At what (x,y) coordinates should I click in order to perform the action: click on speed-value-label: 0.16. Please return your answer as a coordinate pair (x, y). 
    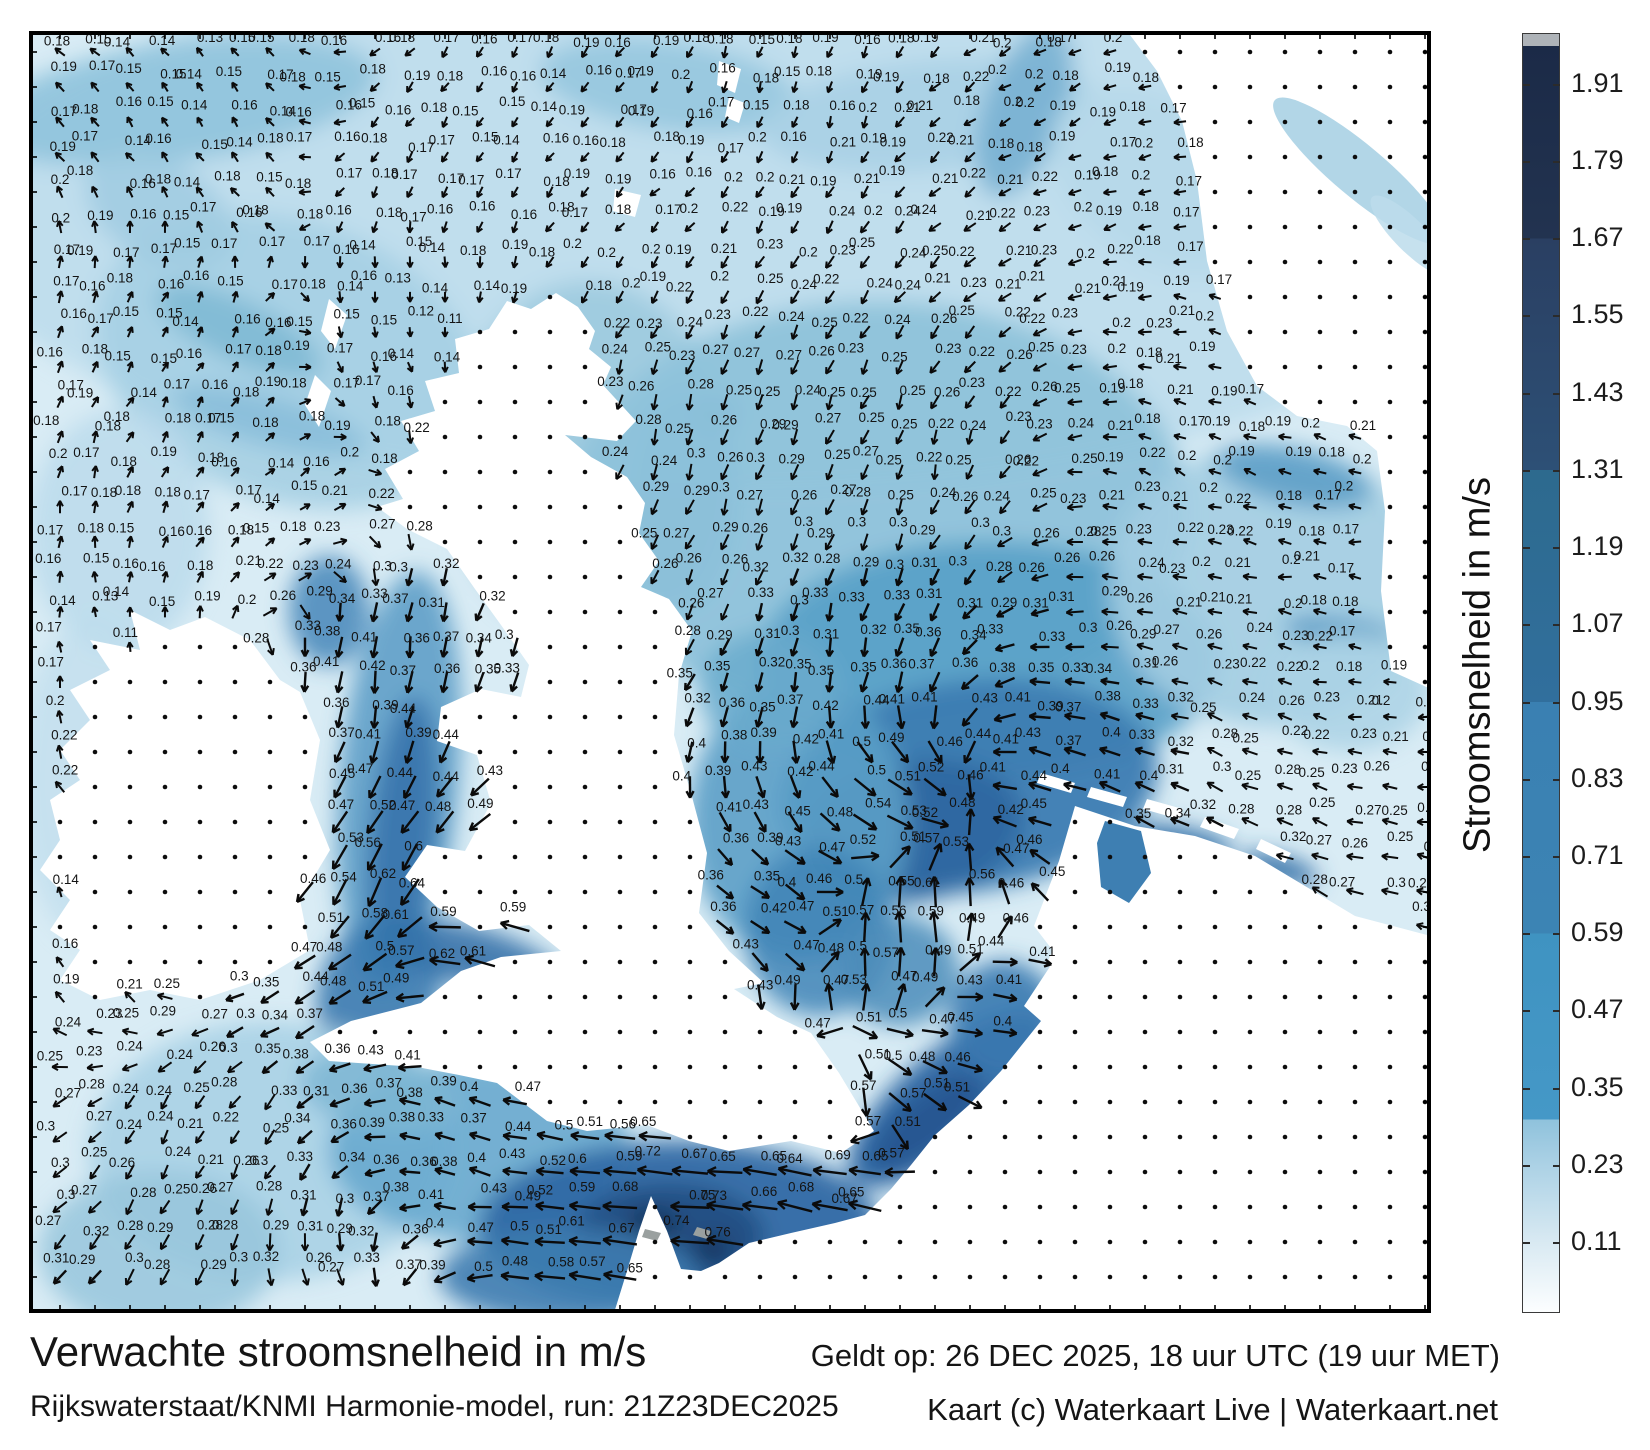
    Looking at the image, I should click on (586, 140).